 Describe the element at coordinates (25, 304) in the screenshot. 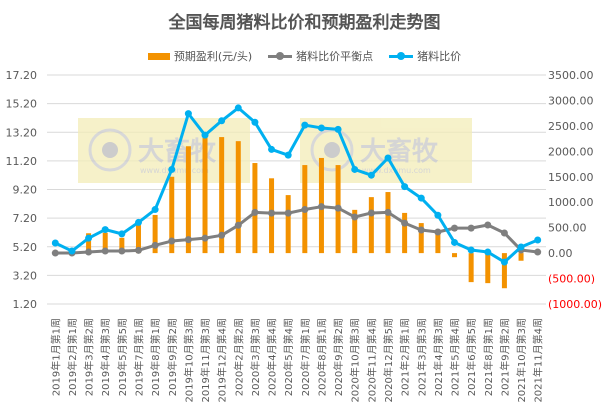

I see `left-tick-label: 1.20` at that location.